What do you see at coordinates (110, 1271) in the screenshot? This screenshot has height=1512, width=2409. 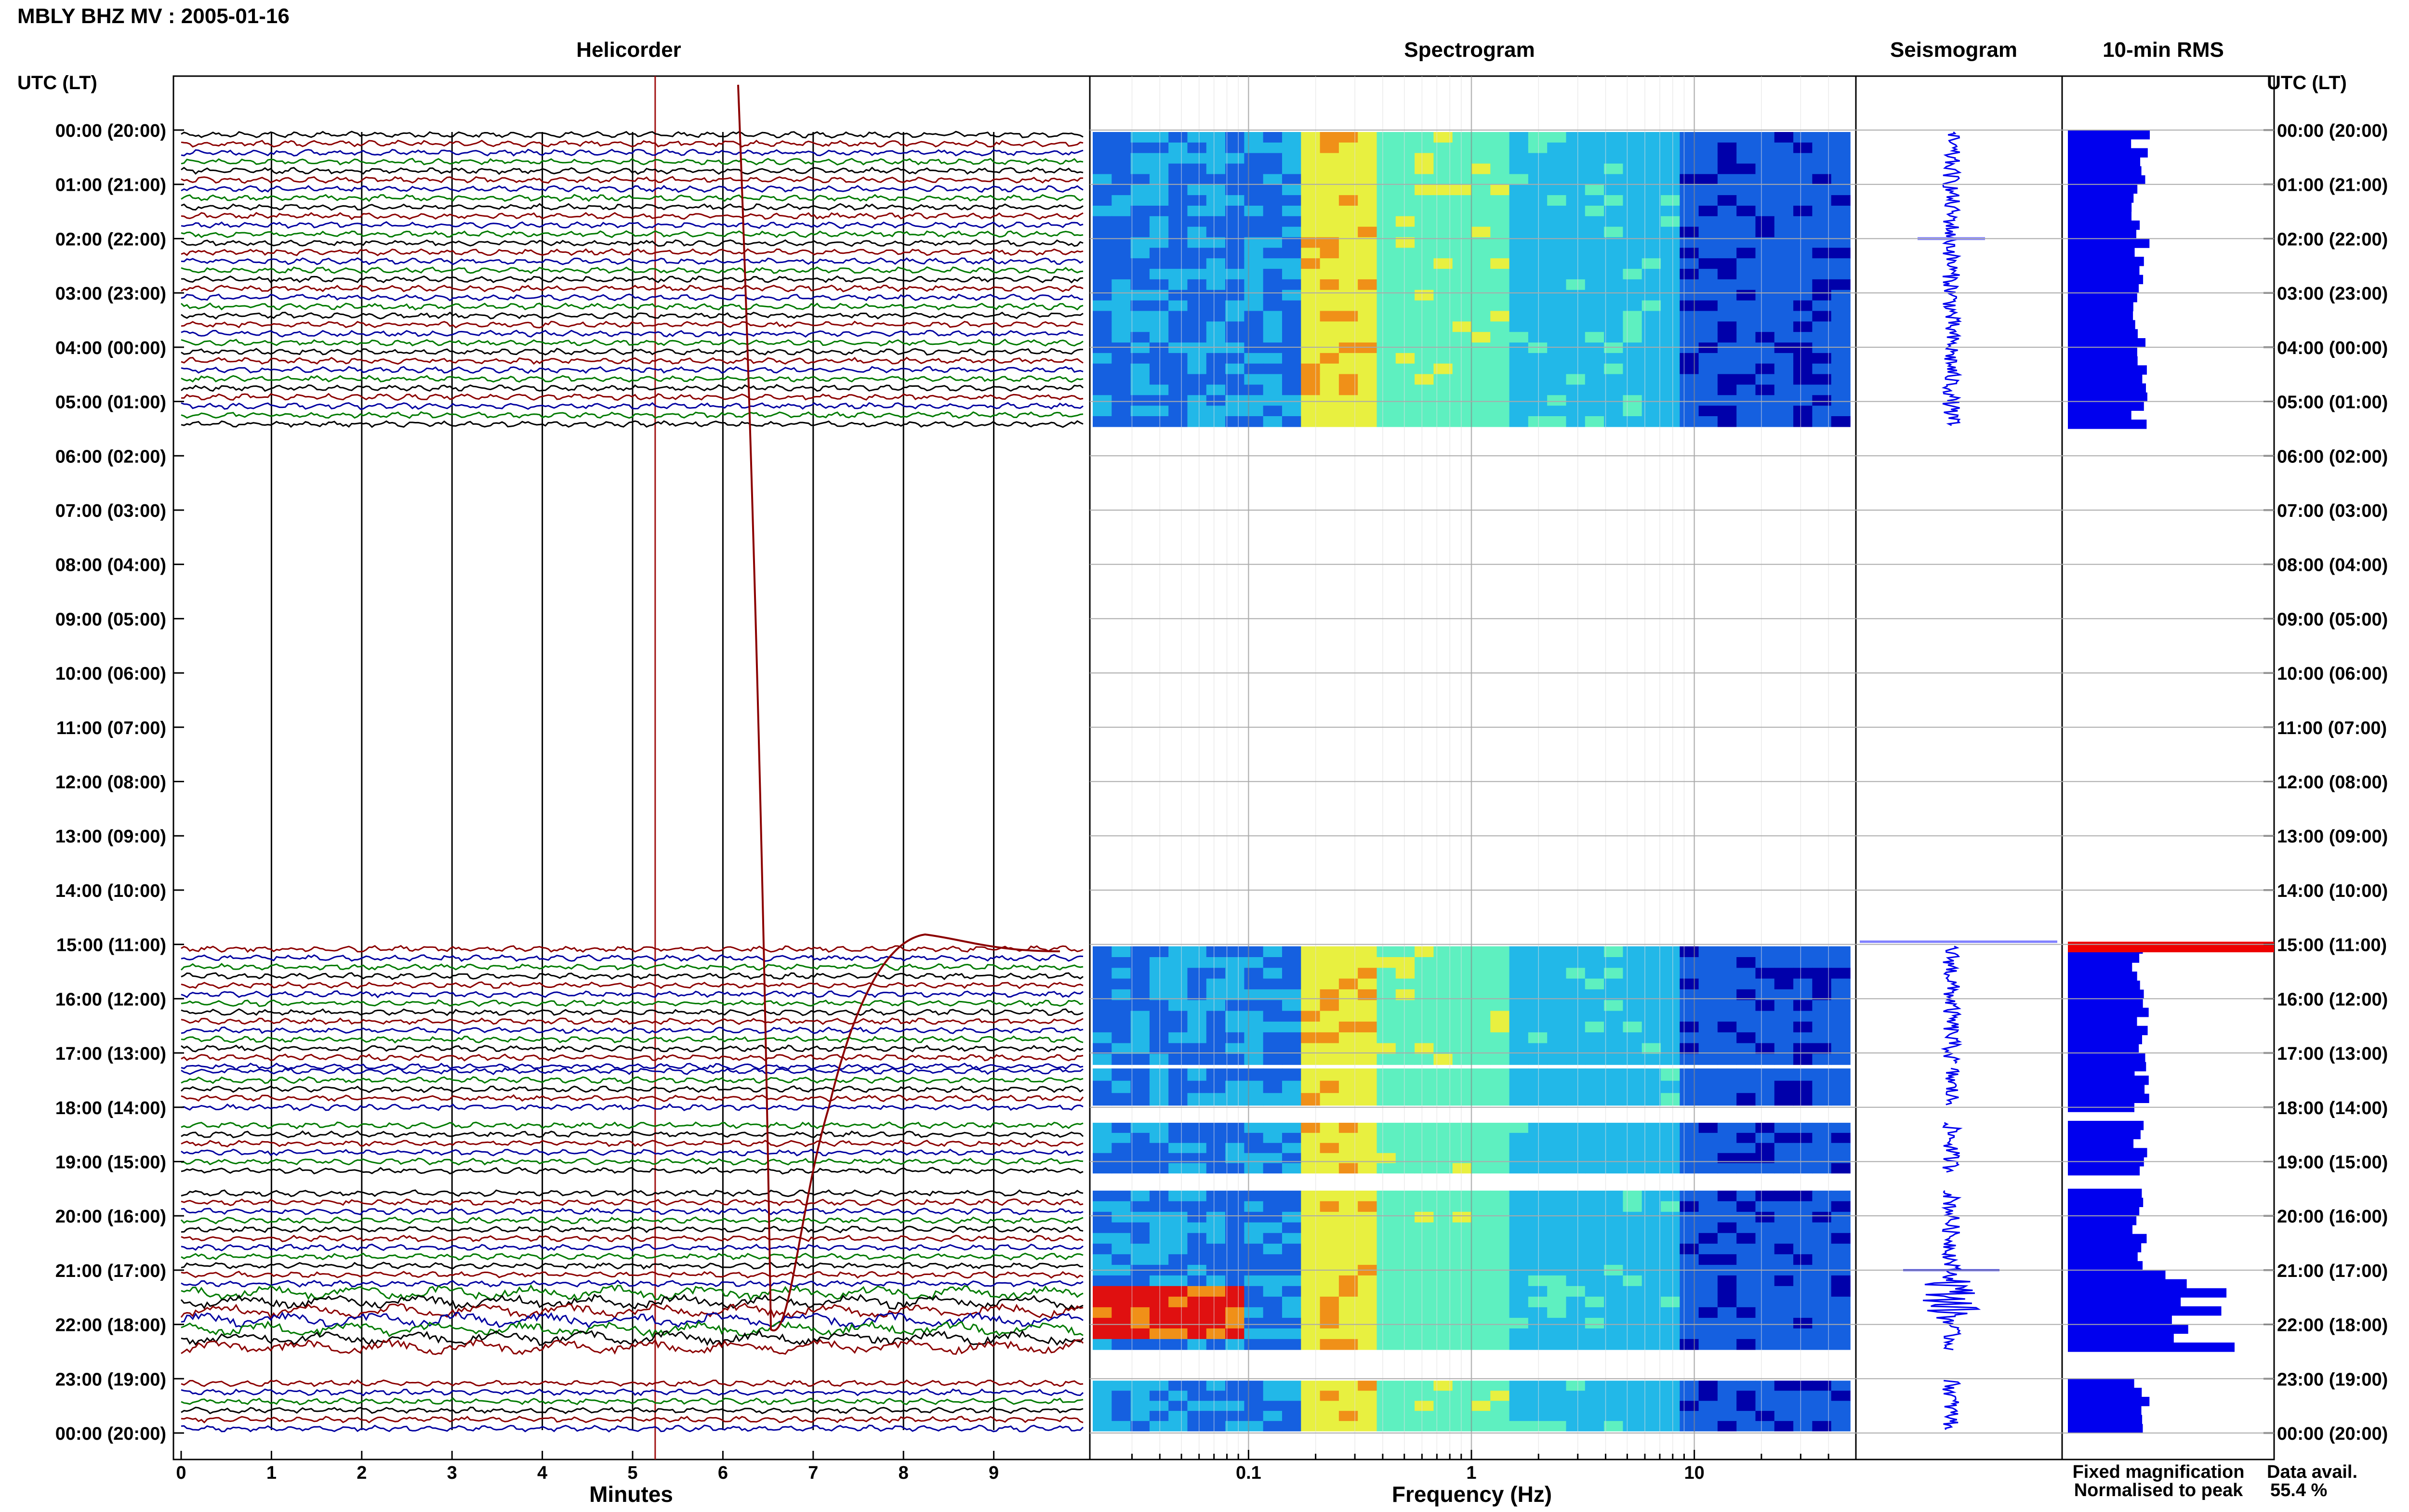 I see `hour-label-left: 21:00 (17:00)` at bounding box center [110, 1271].